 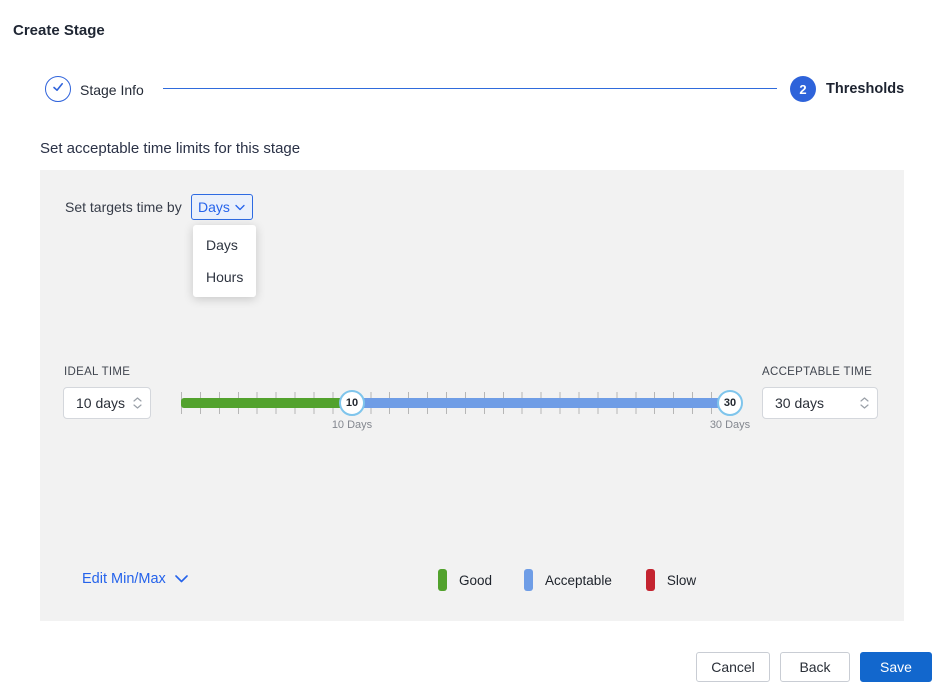 I want to click on slider-handle-ideal: 10, so click(x=352, y=403).